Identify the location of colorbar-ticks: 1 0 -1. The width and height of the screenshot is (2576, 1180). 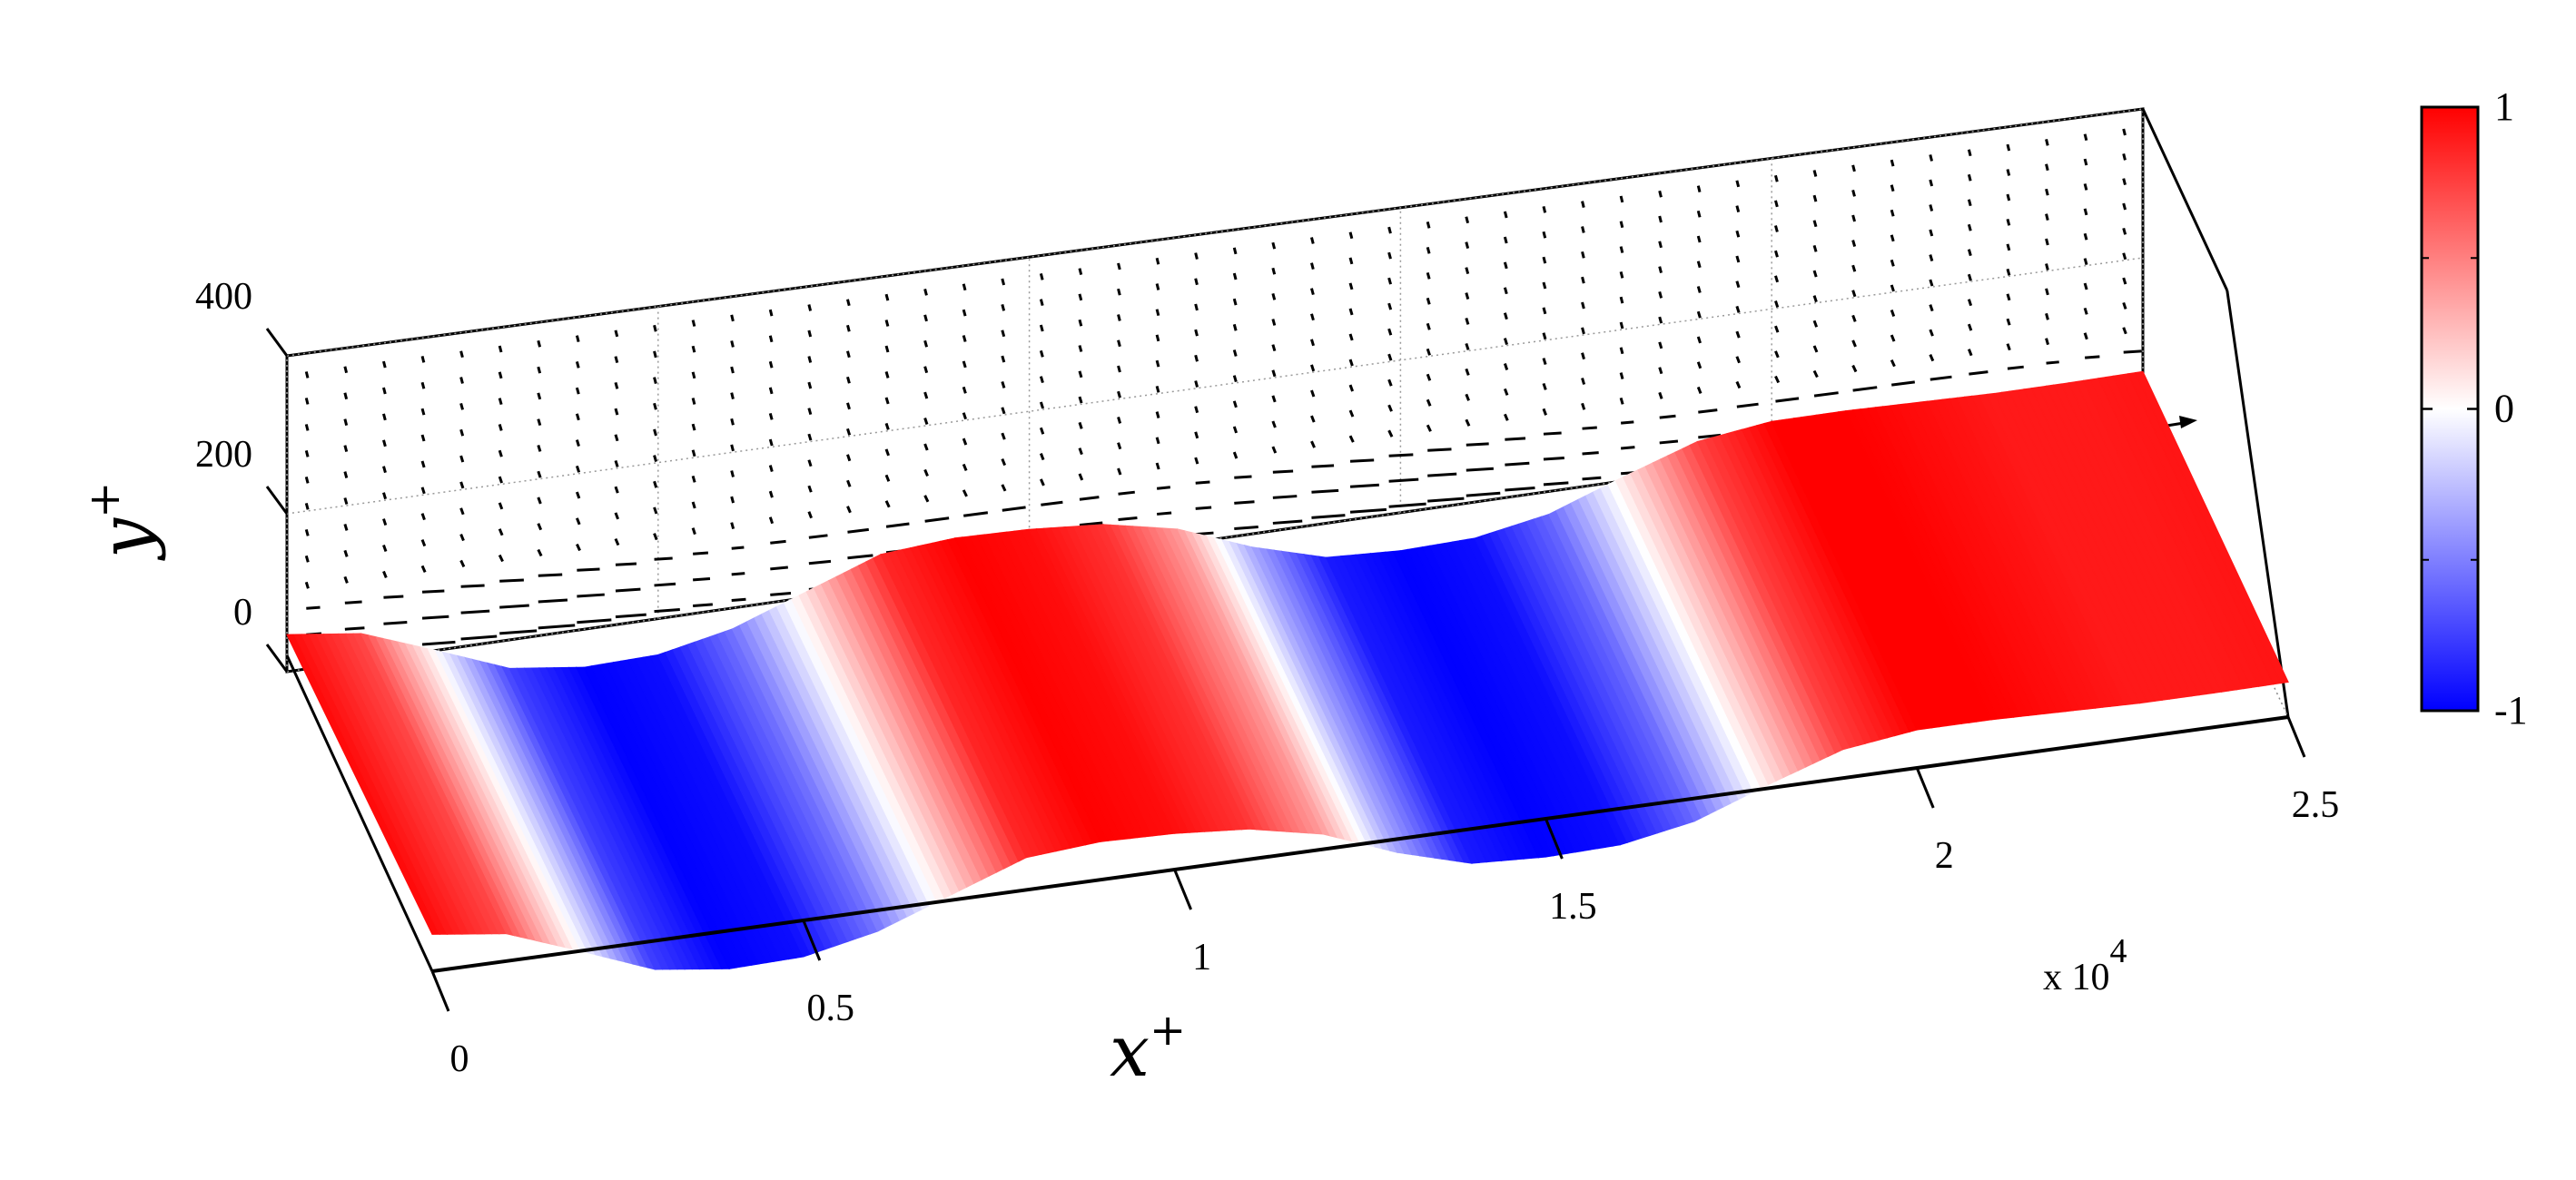
(2475, 408).